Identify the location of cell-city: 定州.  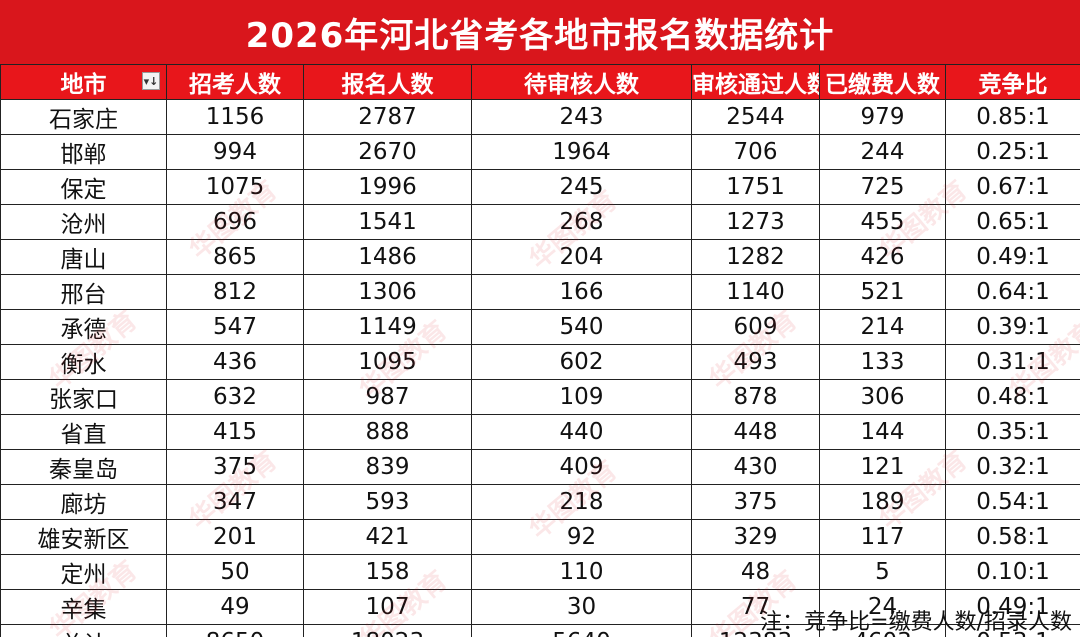
(83, 572).